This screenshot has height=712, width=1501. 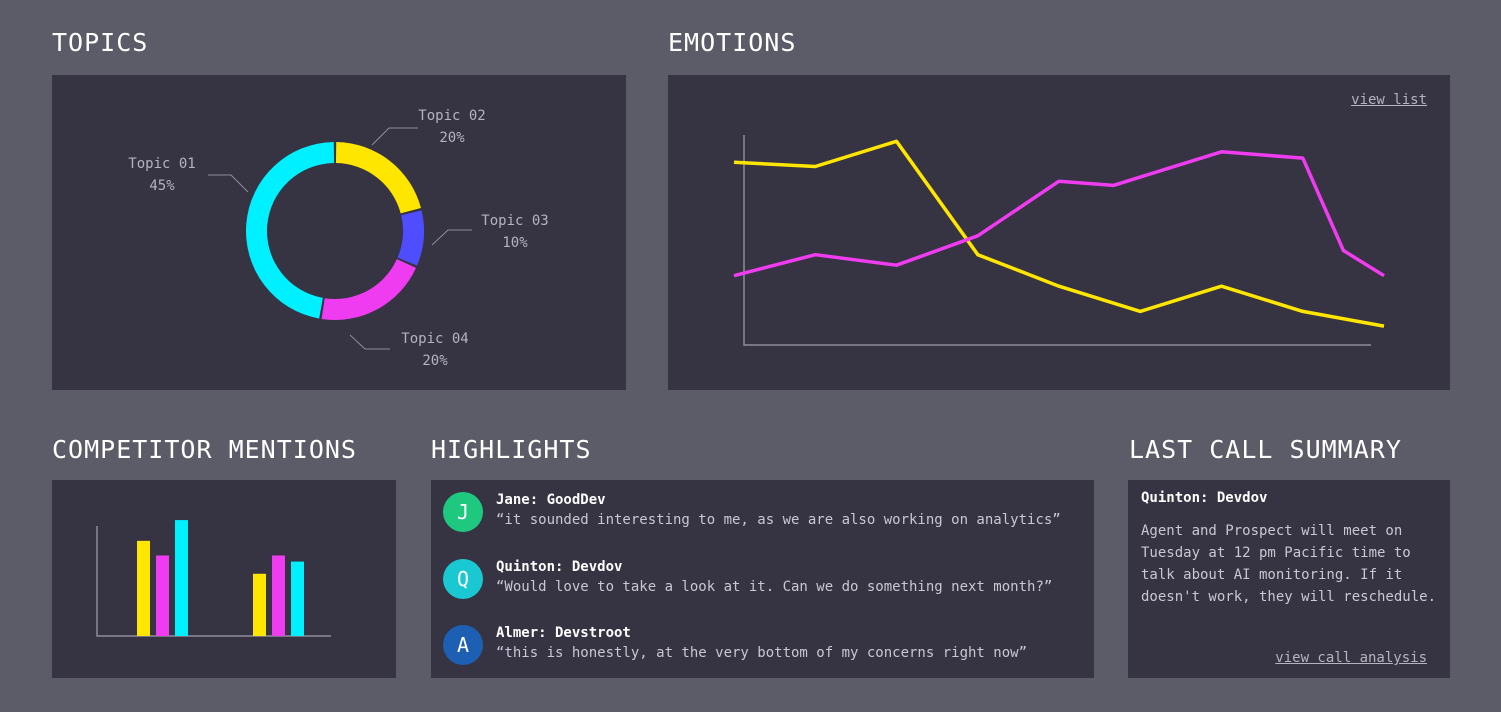 What do you see at coordinates (1204, 498) in the screenshot?
I see `summary-contact-name: Quinton: Devdov` at bounding box center [1204, 498].